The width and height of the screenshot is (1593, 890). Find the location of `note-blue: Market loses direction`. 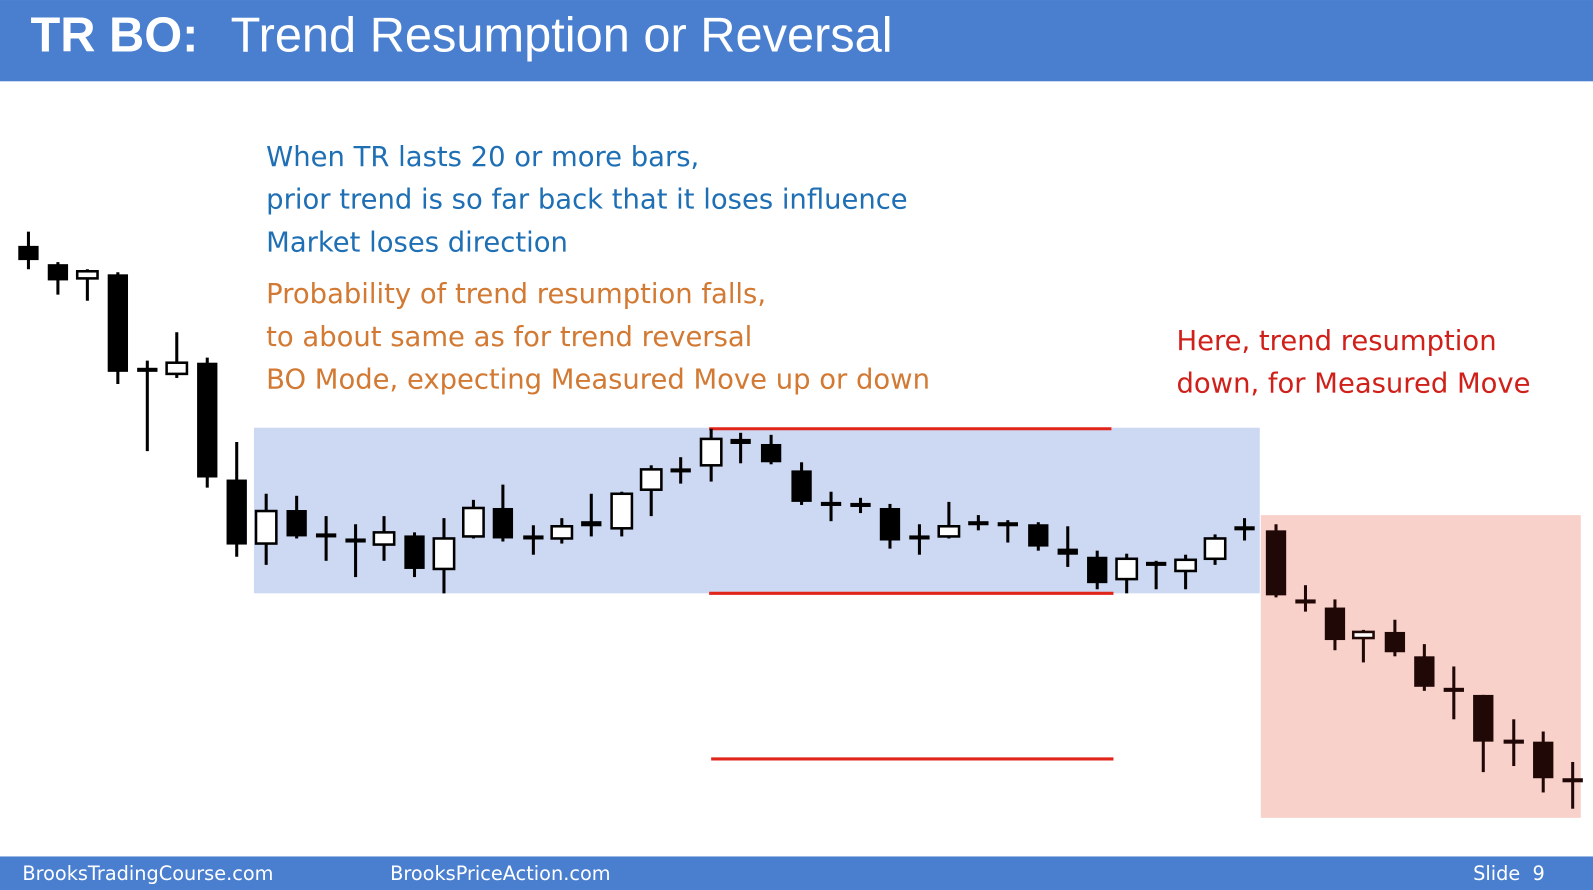

note-blue: Market loses direction is located at coordinates (417, 242).